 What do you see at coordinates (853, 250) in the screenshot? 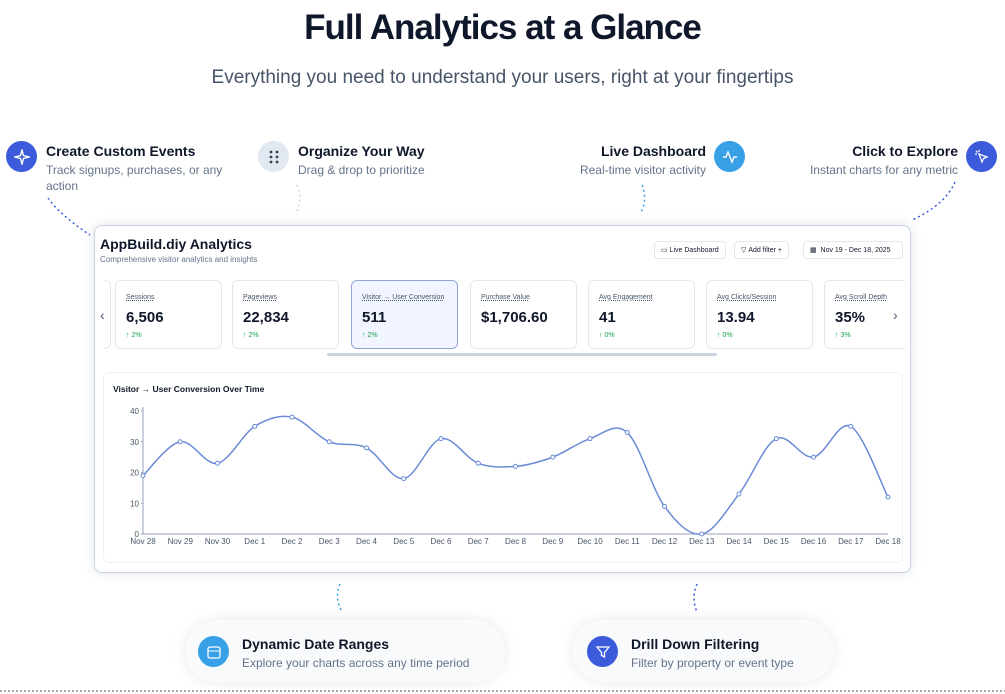
I see `date-button: ▦ Nov 19 - Dec 18, 2025` at bounding box center [853, 250].